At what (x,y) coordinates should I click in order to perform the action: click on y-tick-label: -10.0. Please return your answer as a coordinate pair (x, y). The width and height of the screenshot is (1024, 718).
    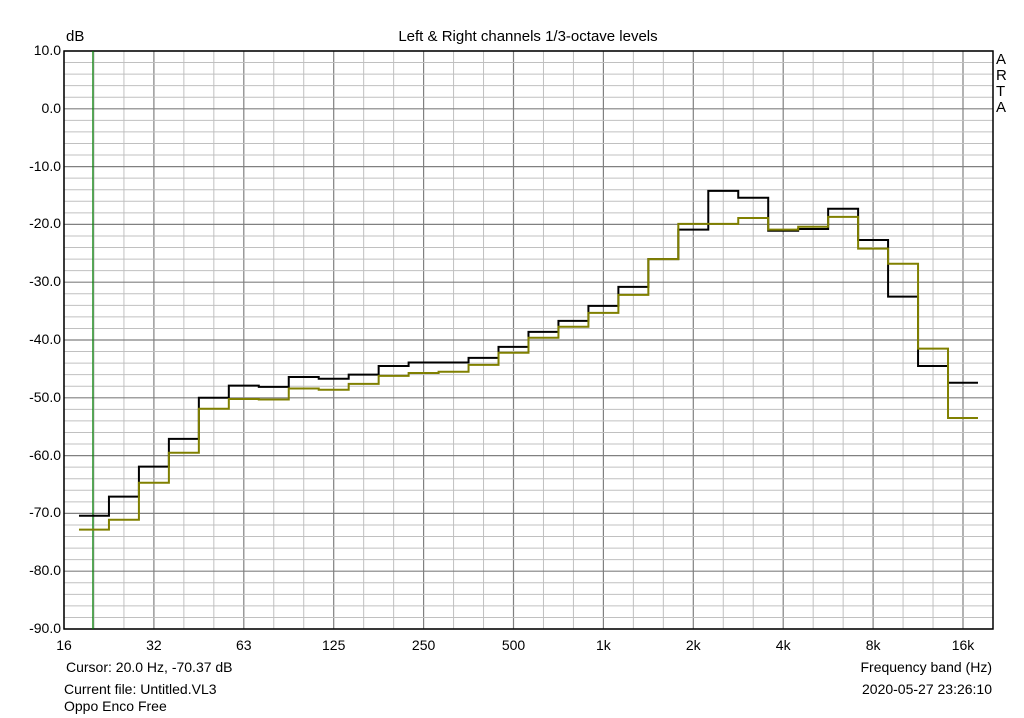
    Looking at the image, I should click on (45, 165).